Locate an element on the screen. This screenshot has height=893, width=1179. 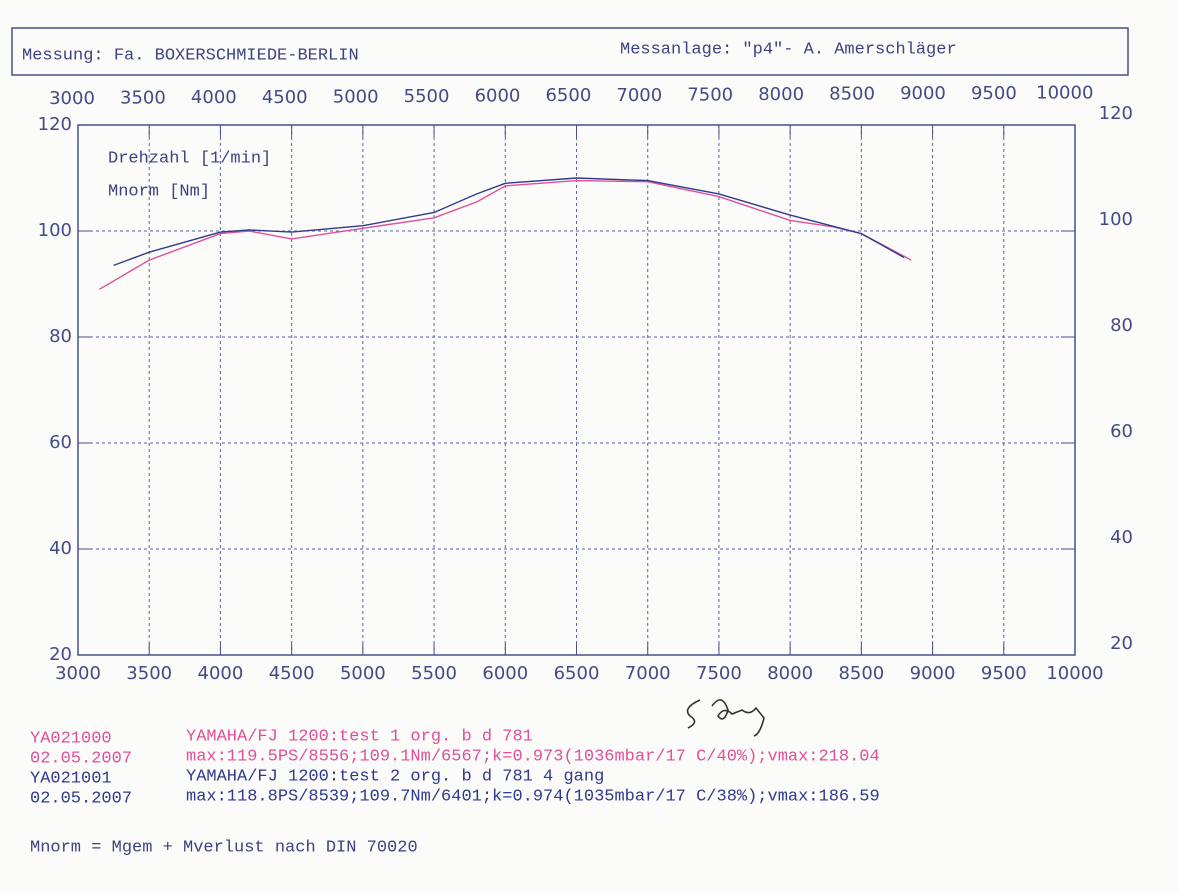
y-tick-label-right: 100 is located at coordinates (1116, 219).